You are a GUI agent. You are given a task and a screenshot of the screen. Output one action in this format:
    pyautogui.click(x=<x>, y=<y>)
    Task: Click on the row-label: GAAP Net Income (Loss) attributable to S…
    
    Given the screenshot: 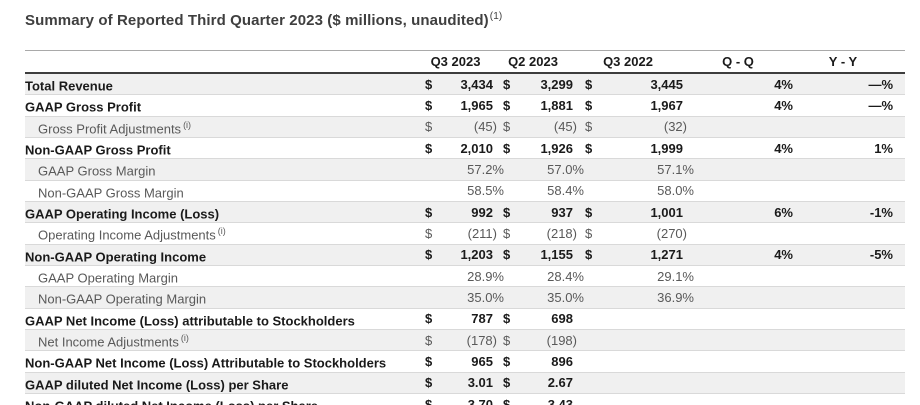 What is the action you would take?
    pyautogui.click(x=221, y=318)
    